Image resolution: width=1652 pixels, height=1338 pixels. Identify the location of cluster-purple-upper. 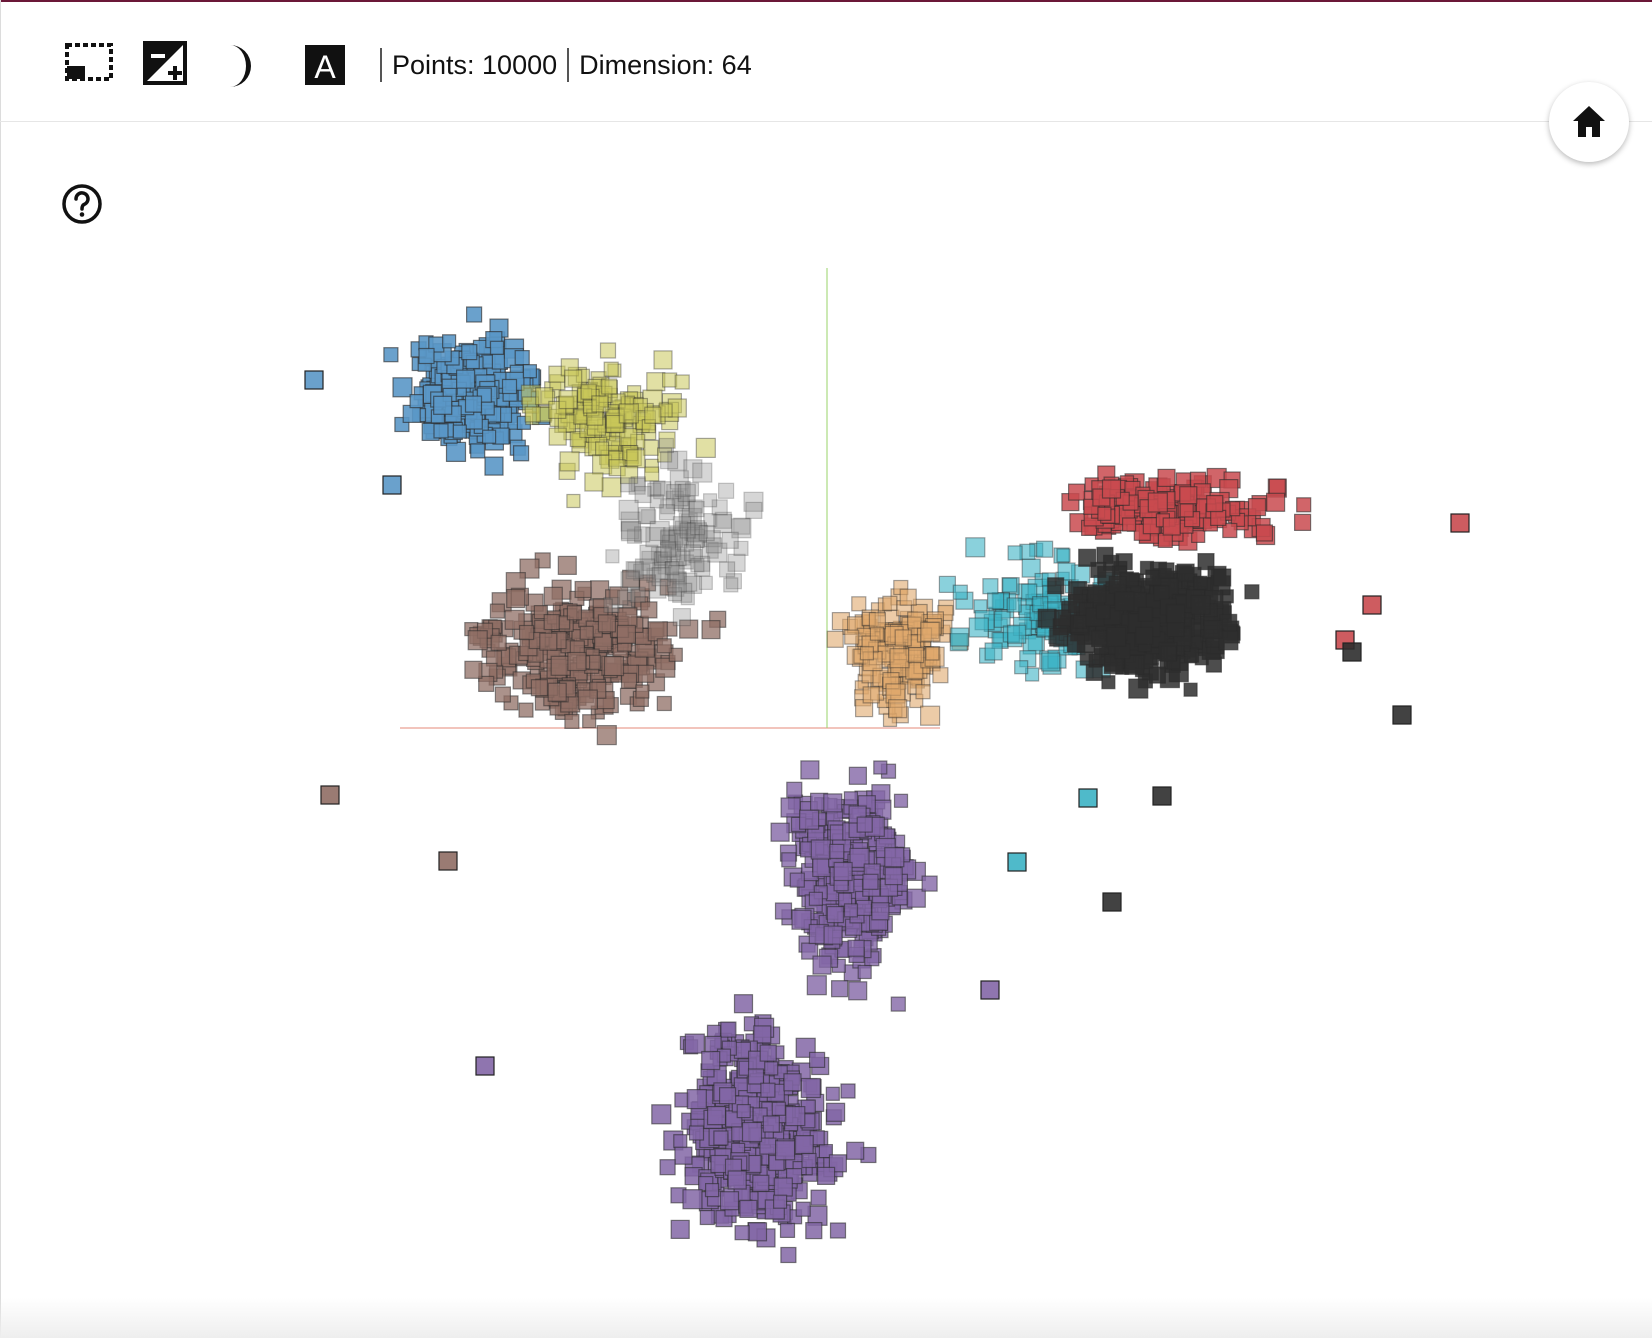
(854, 886).